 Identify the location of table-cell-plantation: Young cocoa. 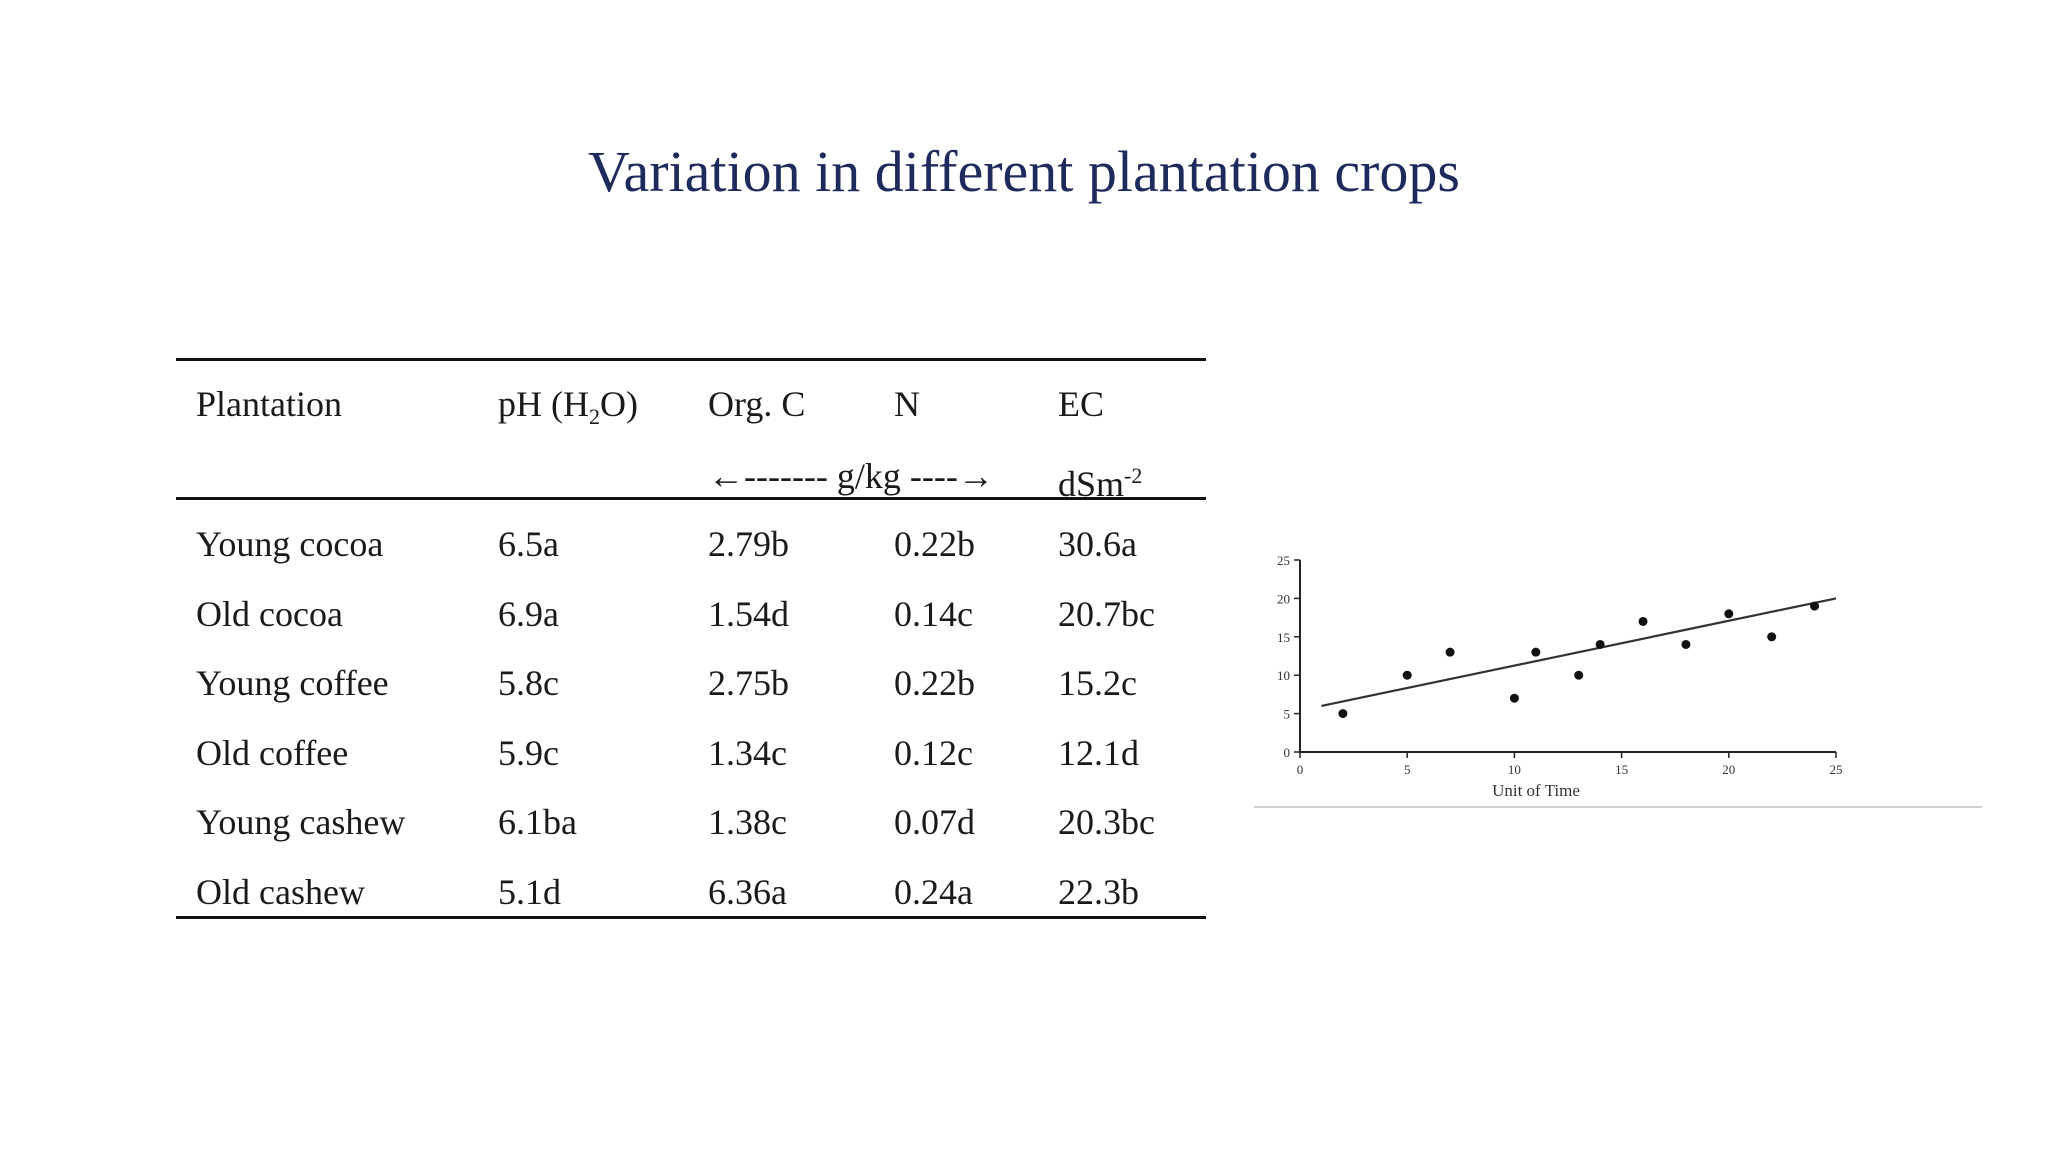
(290, 544).